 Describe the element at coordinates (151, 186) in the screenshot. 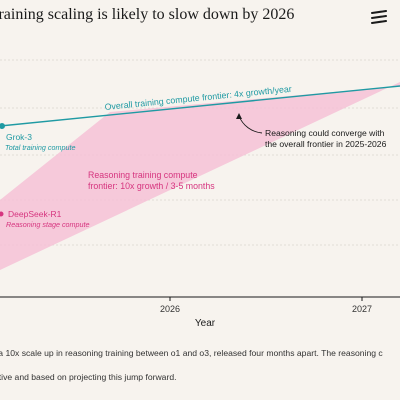

I see `reasoning-frontier-label-line2: frontier: 10x growth / 3-5 months` at that location.